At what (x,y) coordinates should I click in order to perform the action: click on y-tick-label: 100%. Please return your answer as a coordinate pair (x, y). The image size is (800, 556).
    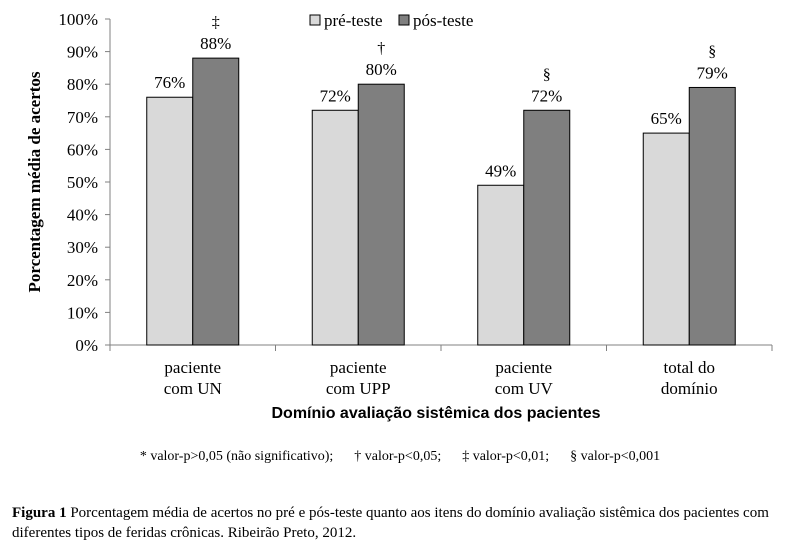
    Looking at the image, I should click on (78, 19).